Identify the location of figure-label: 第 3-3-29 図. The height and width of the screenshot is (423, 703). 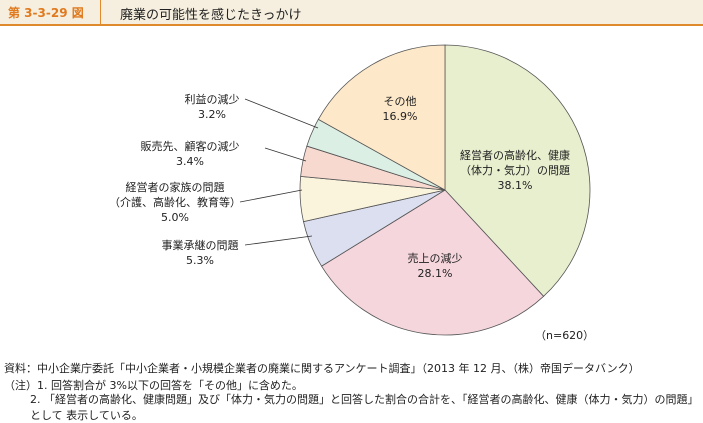
(46, 13).